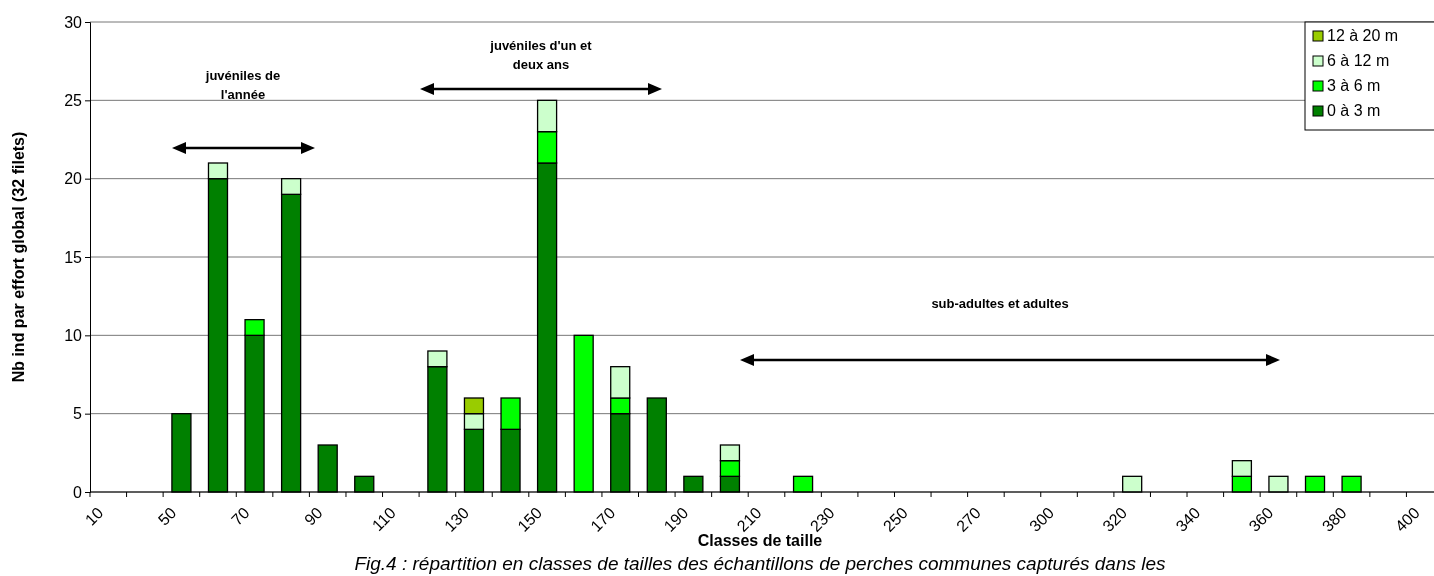  What do you see at coordinates (1354, 85) in the screenshot?
I see `legend-label: 3 à 6 m` at bounding box center [1354, 85].